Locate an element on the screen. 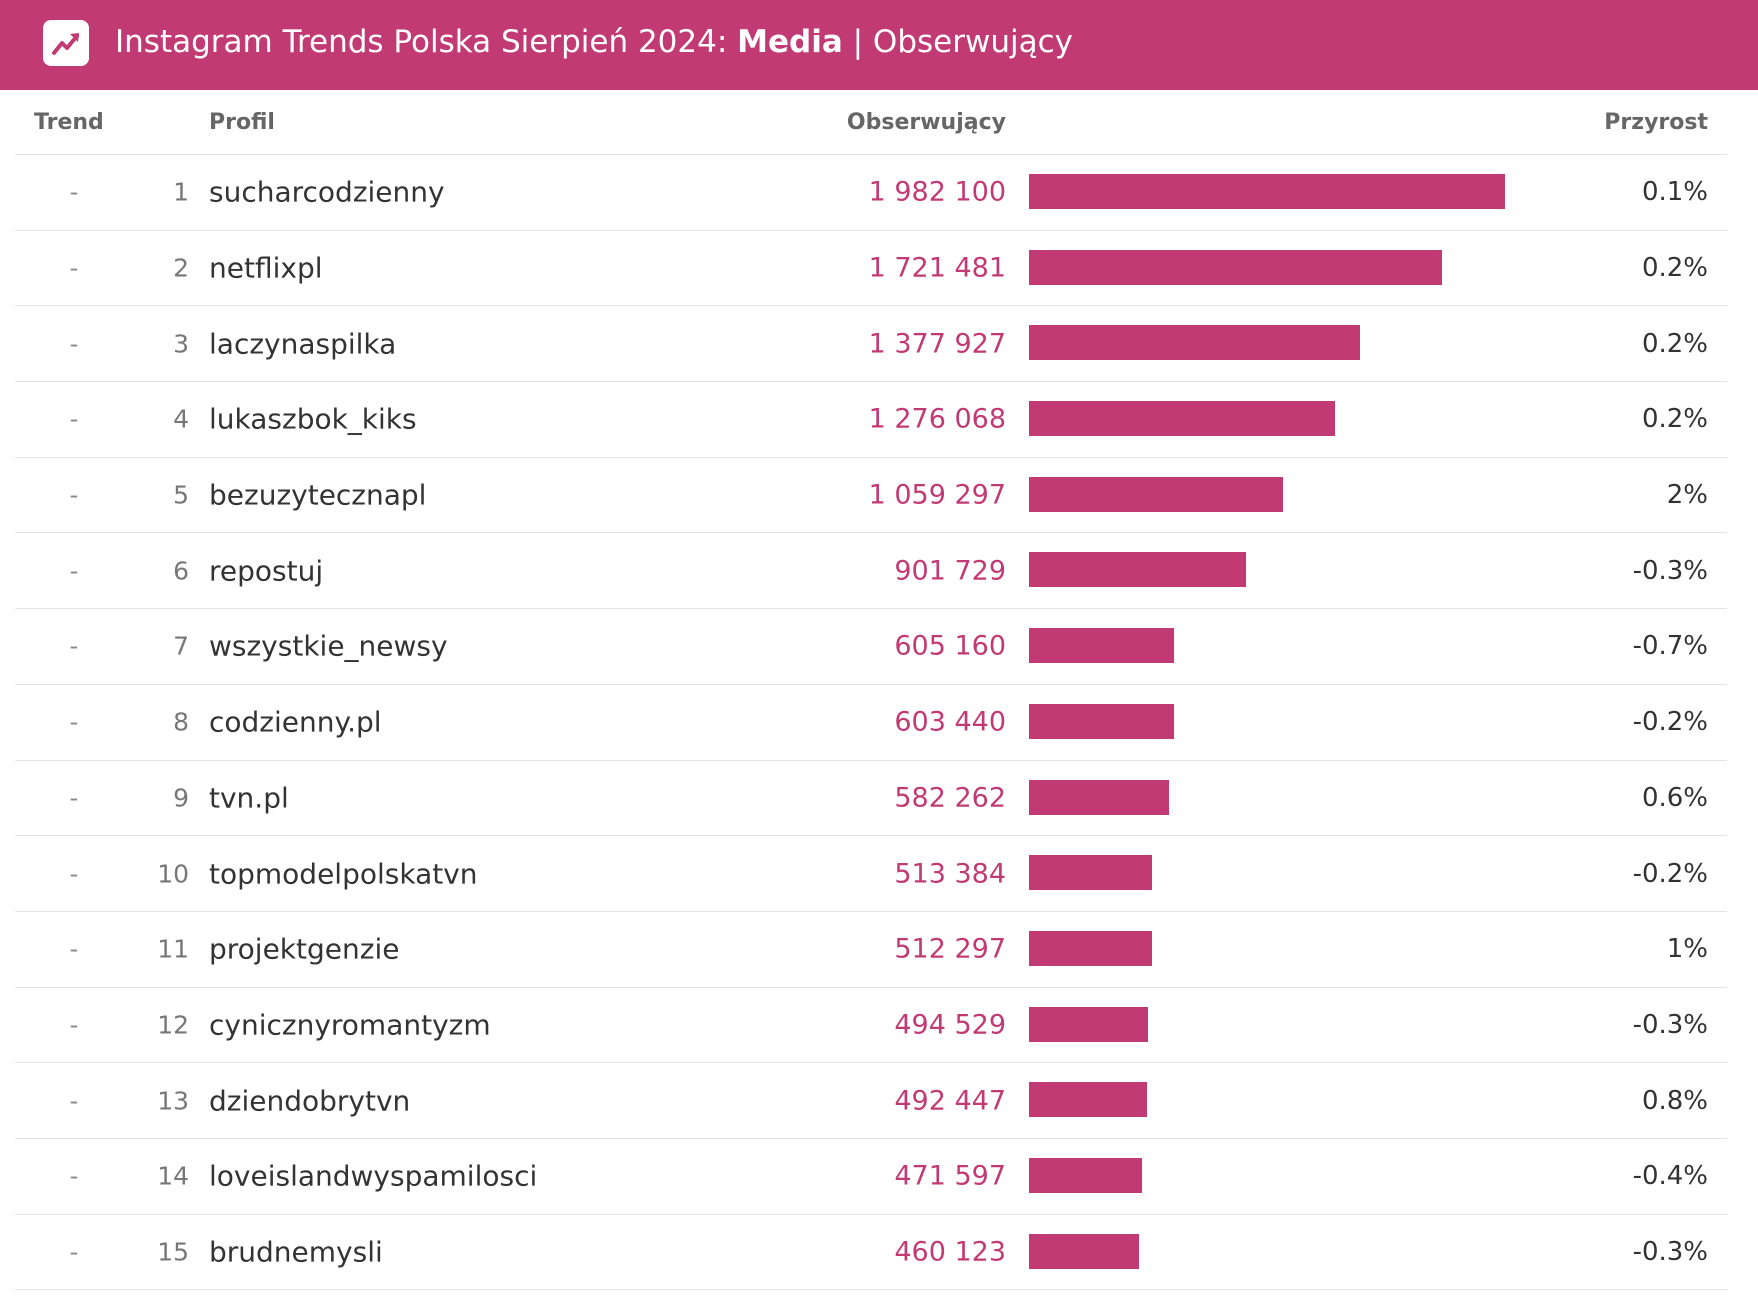 This screenshot has width=1758, height=1296. growth-value: 0.6% is located at coordinates (1674, 797).